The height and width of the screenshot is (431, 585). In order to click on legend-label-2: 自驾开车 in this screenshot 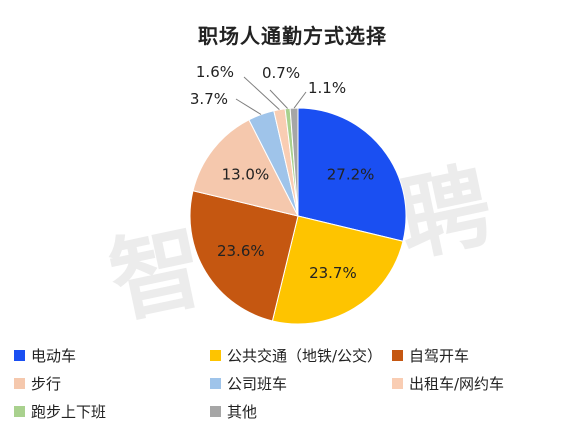, I will do `click(439, 355)`.